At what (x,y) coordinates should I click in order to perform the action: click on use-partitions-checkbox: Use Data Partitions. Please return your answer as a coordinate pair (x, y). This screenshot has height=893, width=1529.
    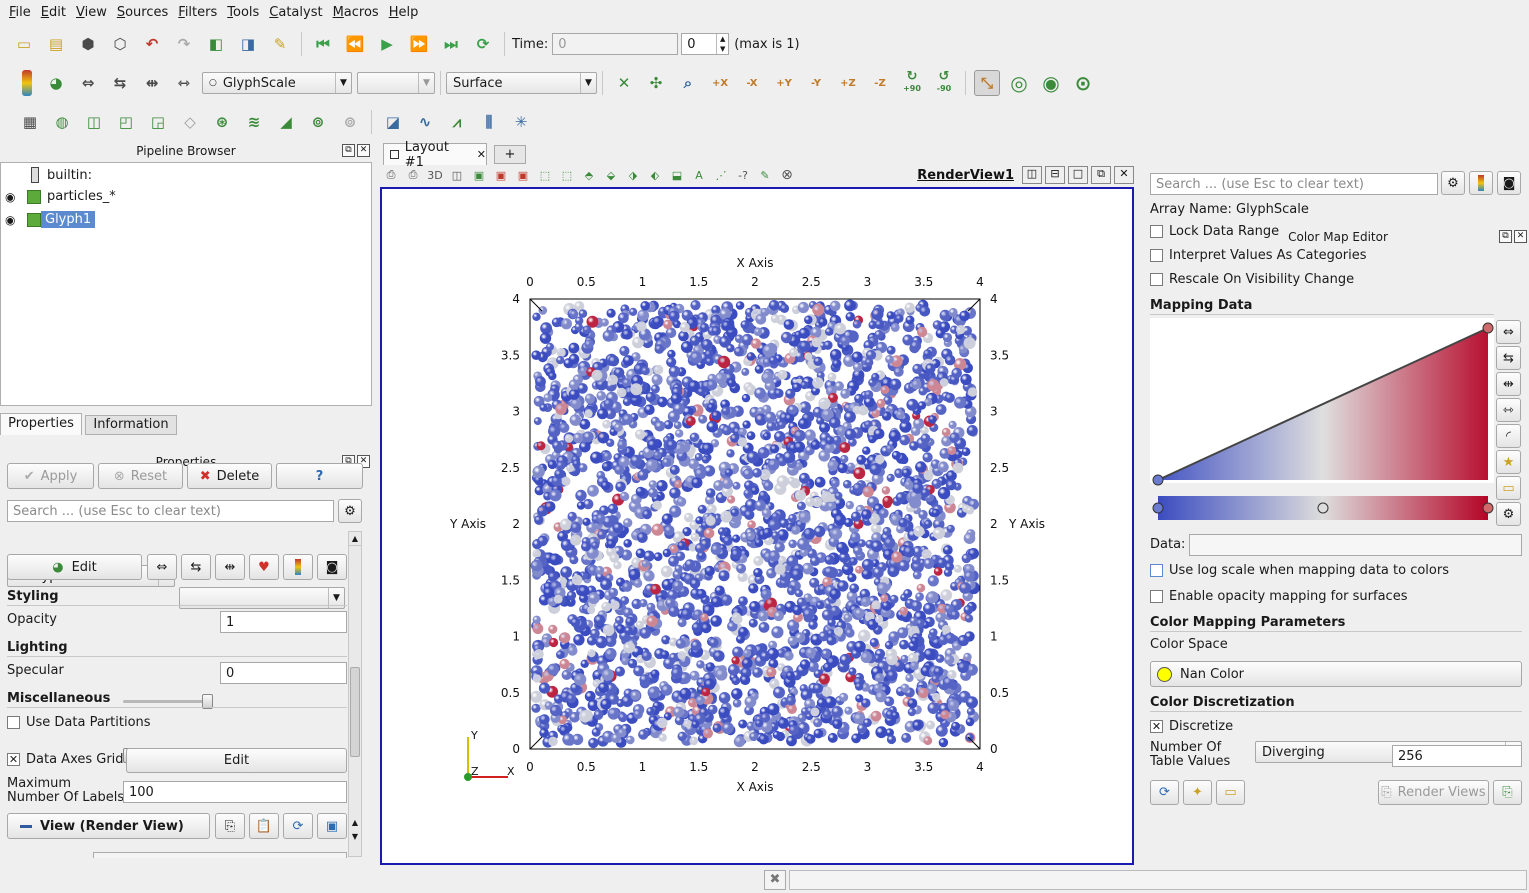
    Looking at the image, I should click on (79, 722).